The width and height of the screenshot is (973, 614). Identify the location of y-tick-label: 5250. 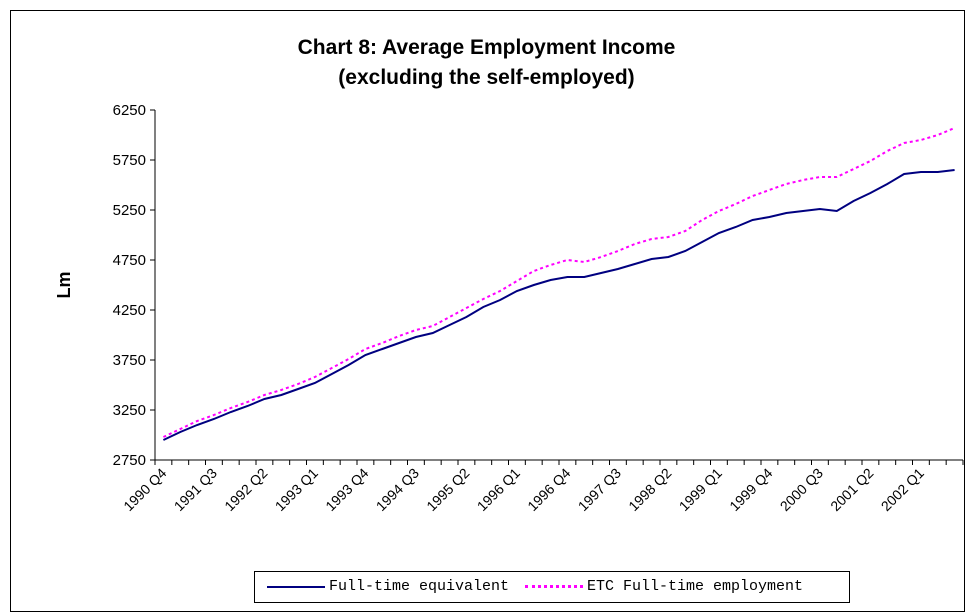
(129, 210).